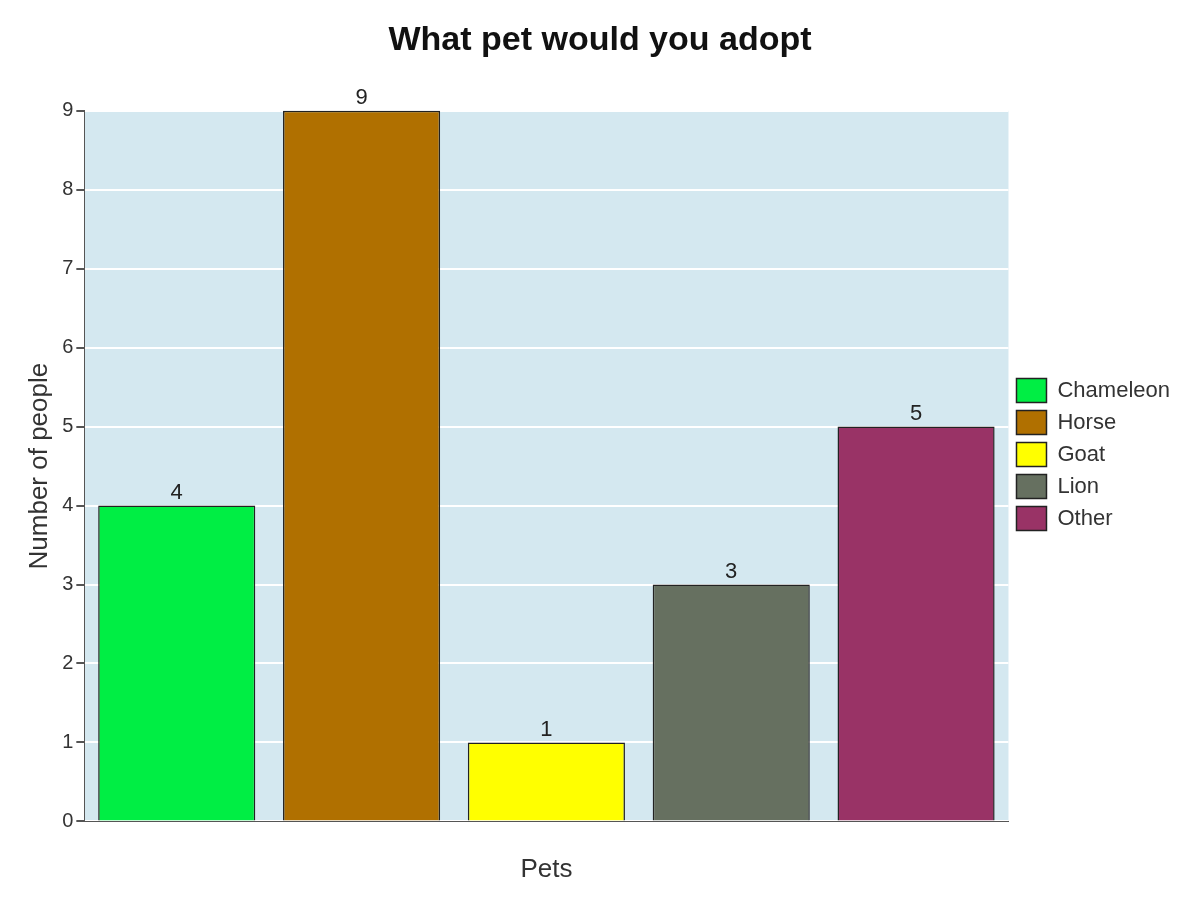 The image size is (1200, 909). I want to click on chart-title: What pet would you adopt, so click(600, 37).